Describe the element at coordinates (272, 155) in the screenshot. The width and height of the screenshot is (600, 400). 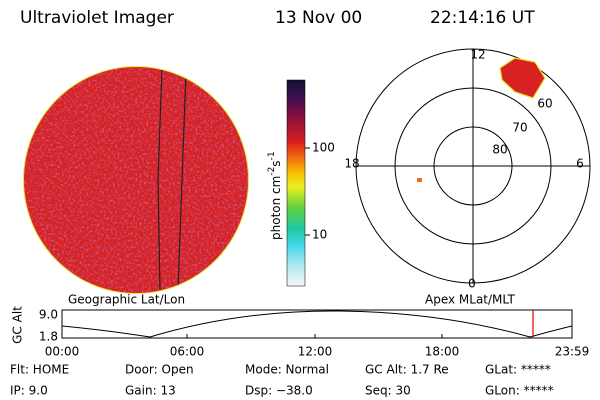
I see `unit-exp: -1` at that location.